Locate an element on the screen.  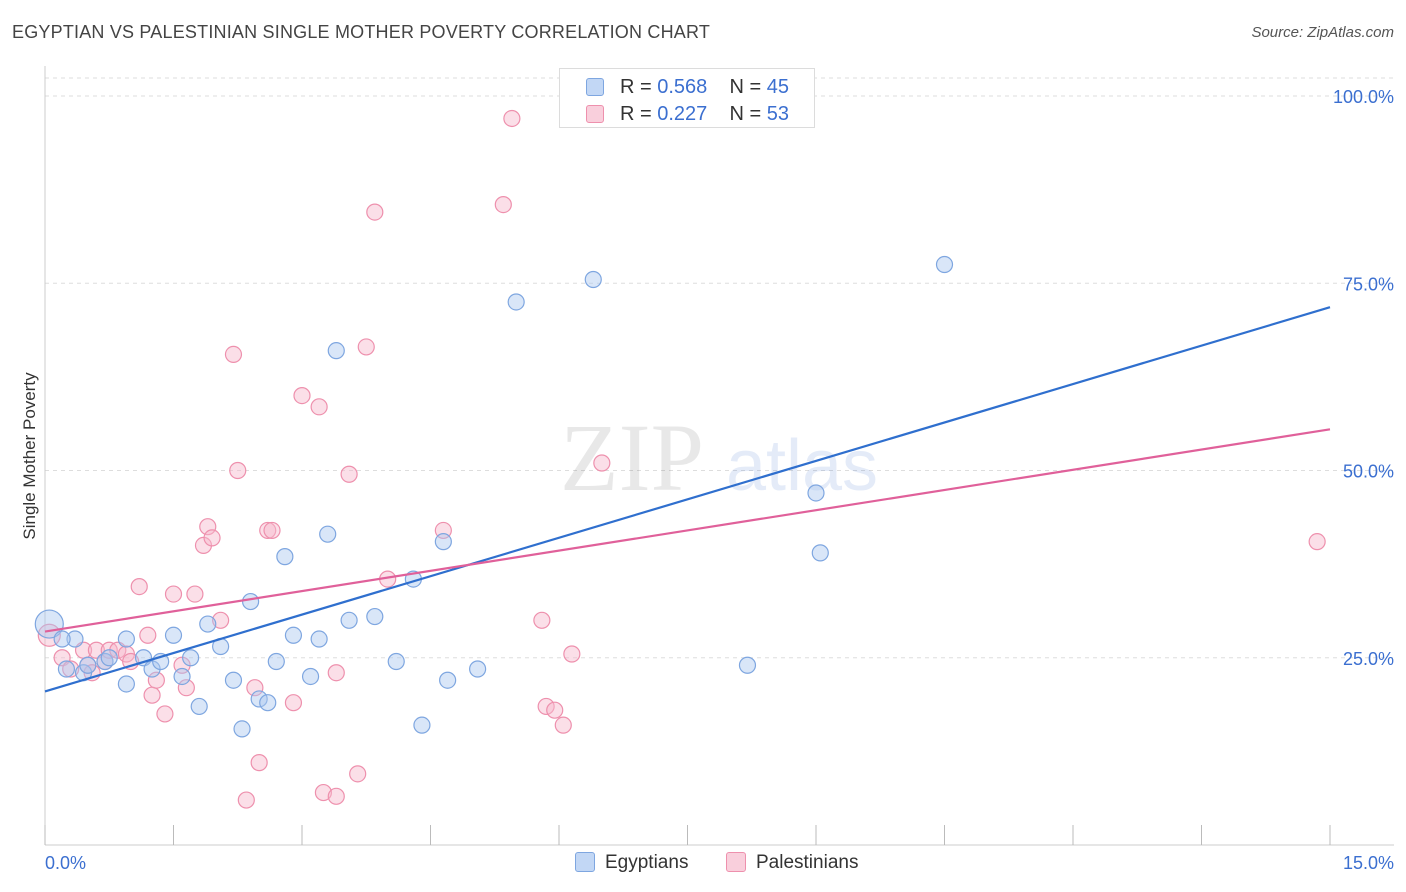
y-tick-label: 75.0% is located at coordinates (1368, 284).